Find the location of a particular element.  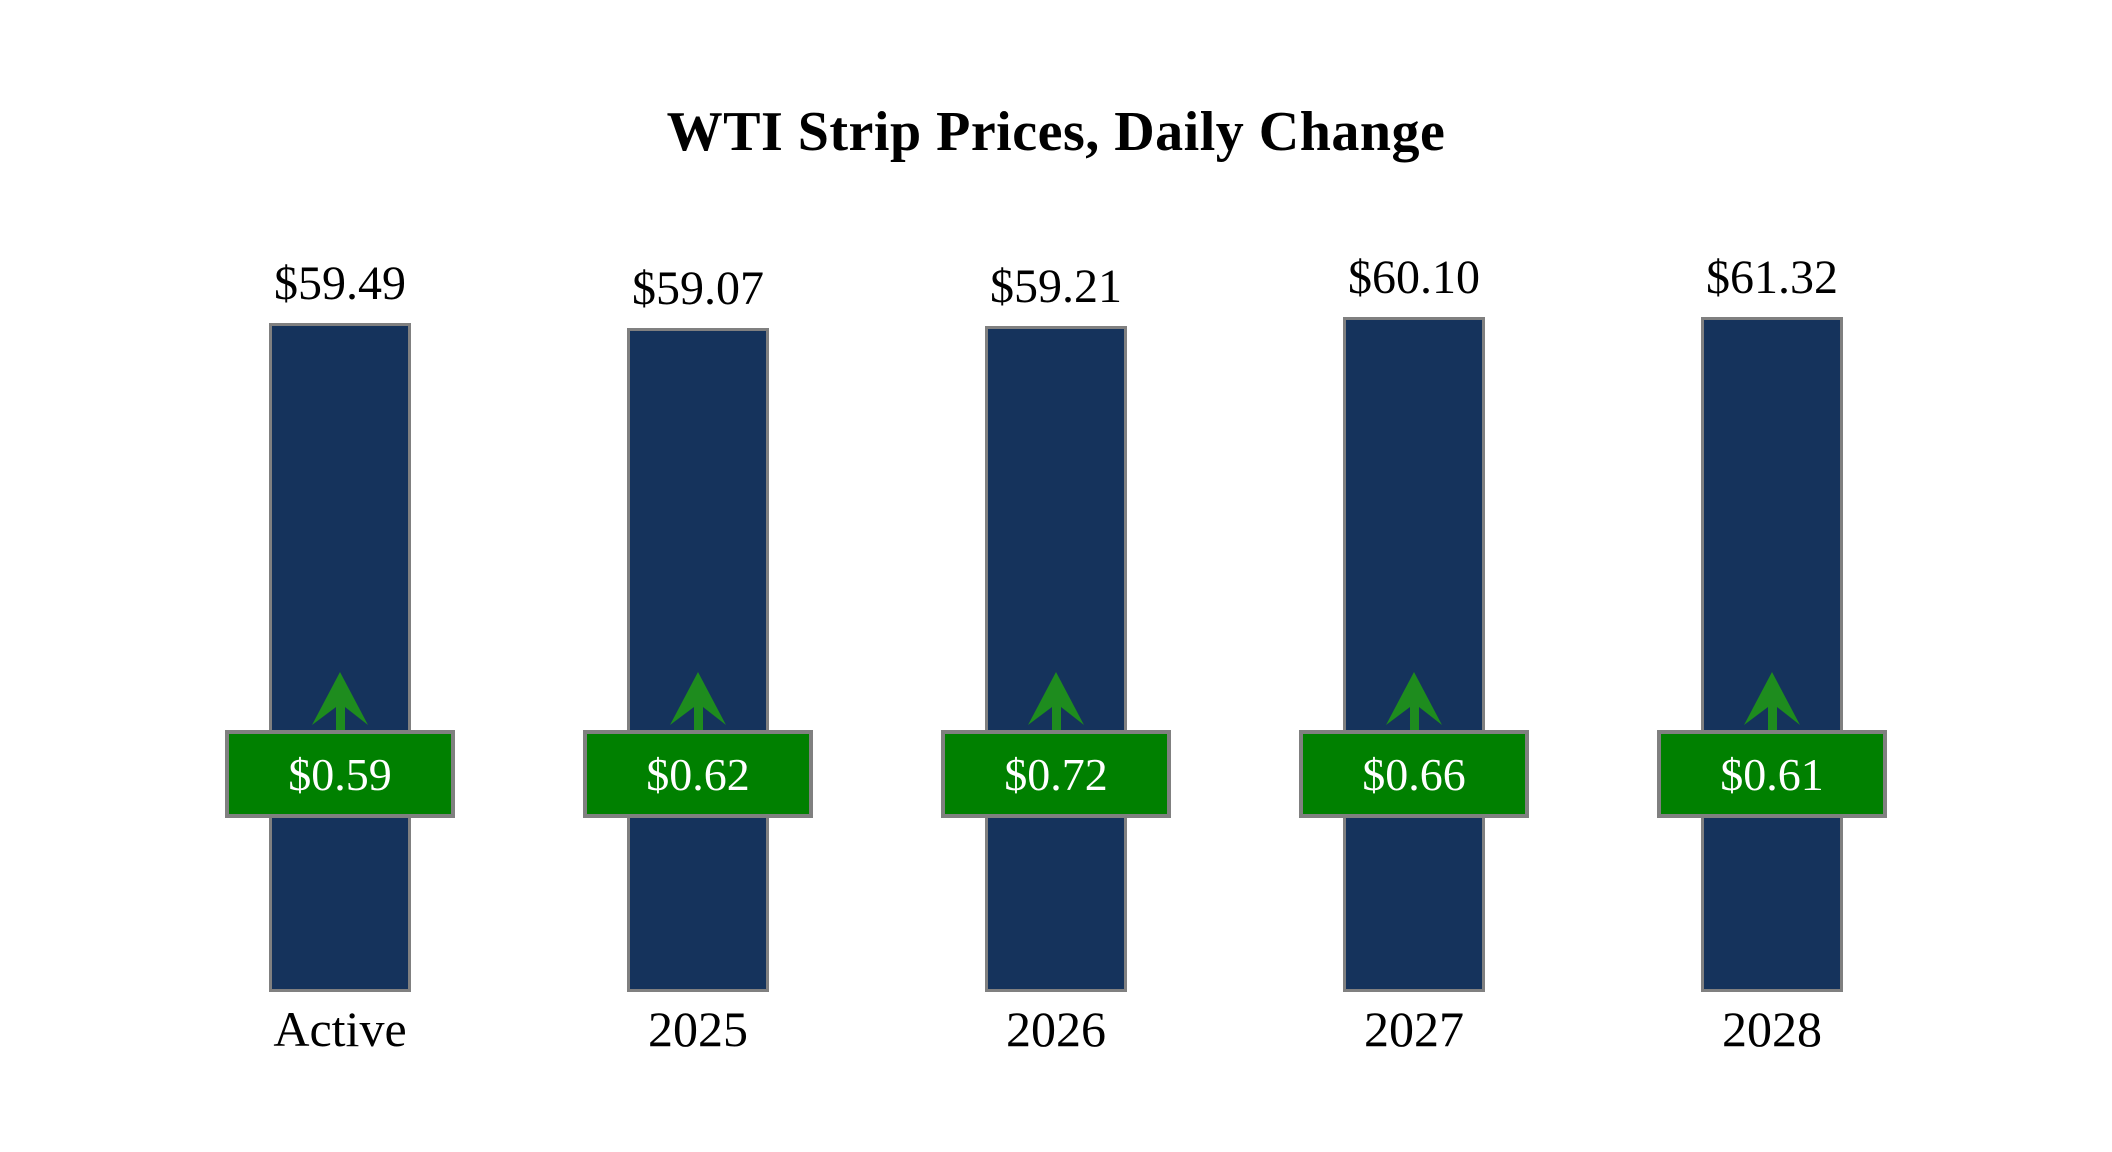

chart-title: WTI Strip Prices, Daily Change is located at coordinates (1056, 132).